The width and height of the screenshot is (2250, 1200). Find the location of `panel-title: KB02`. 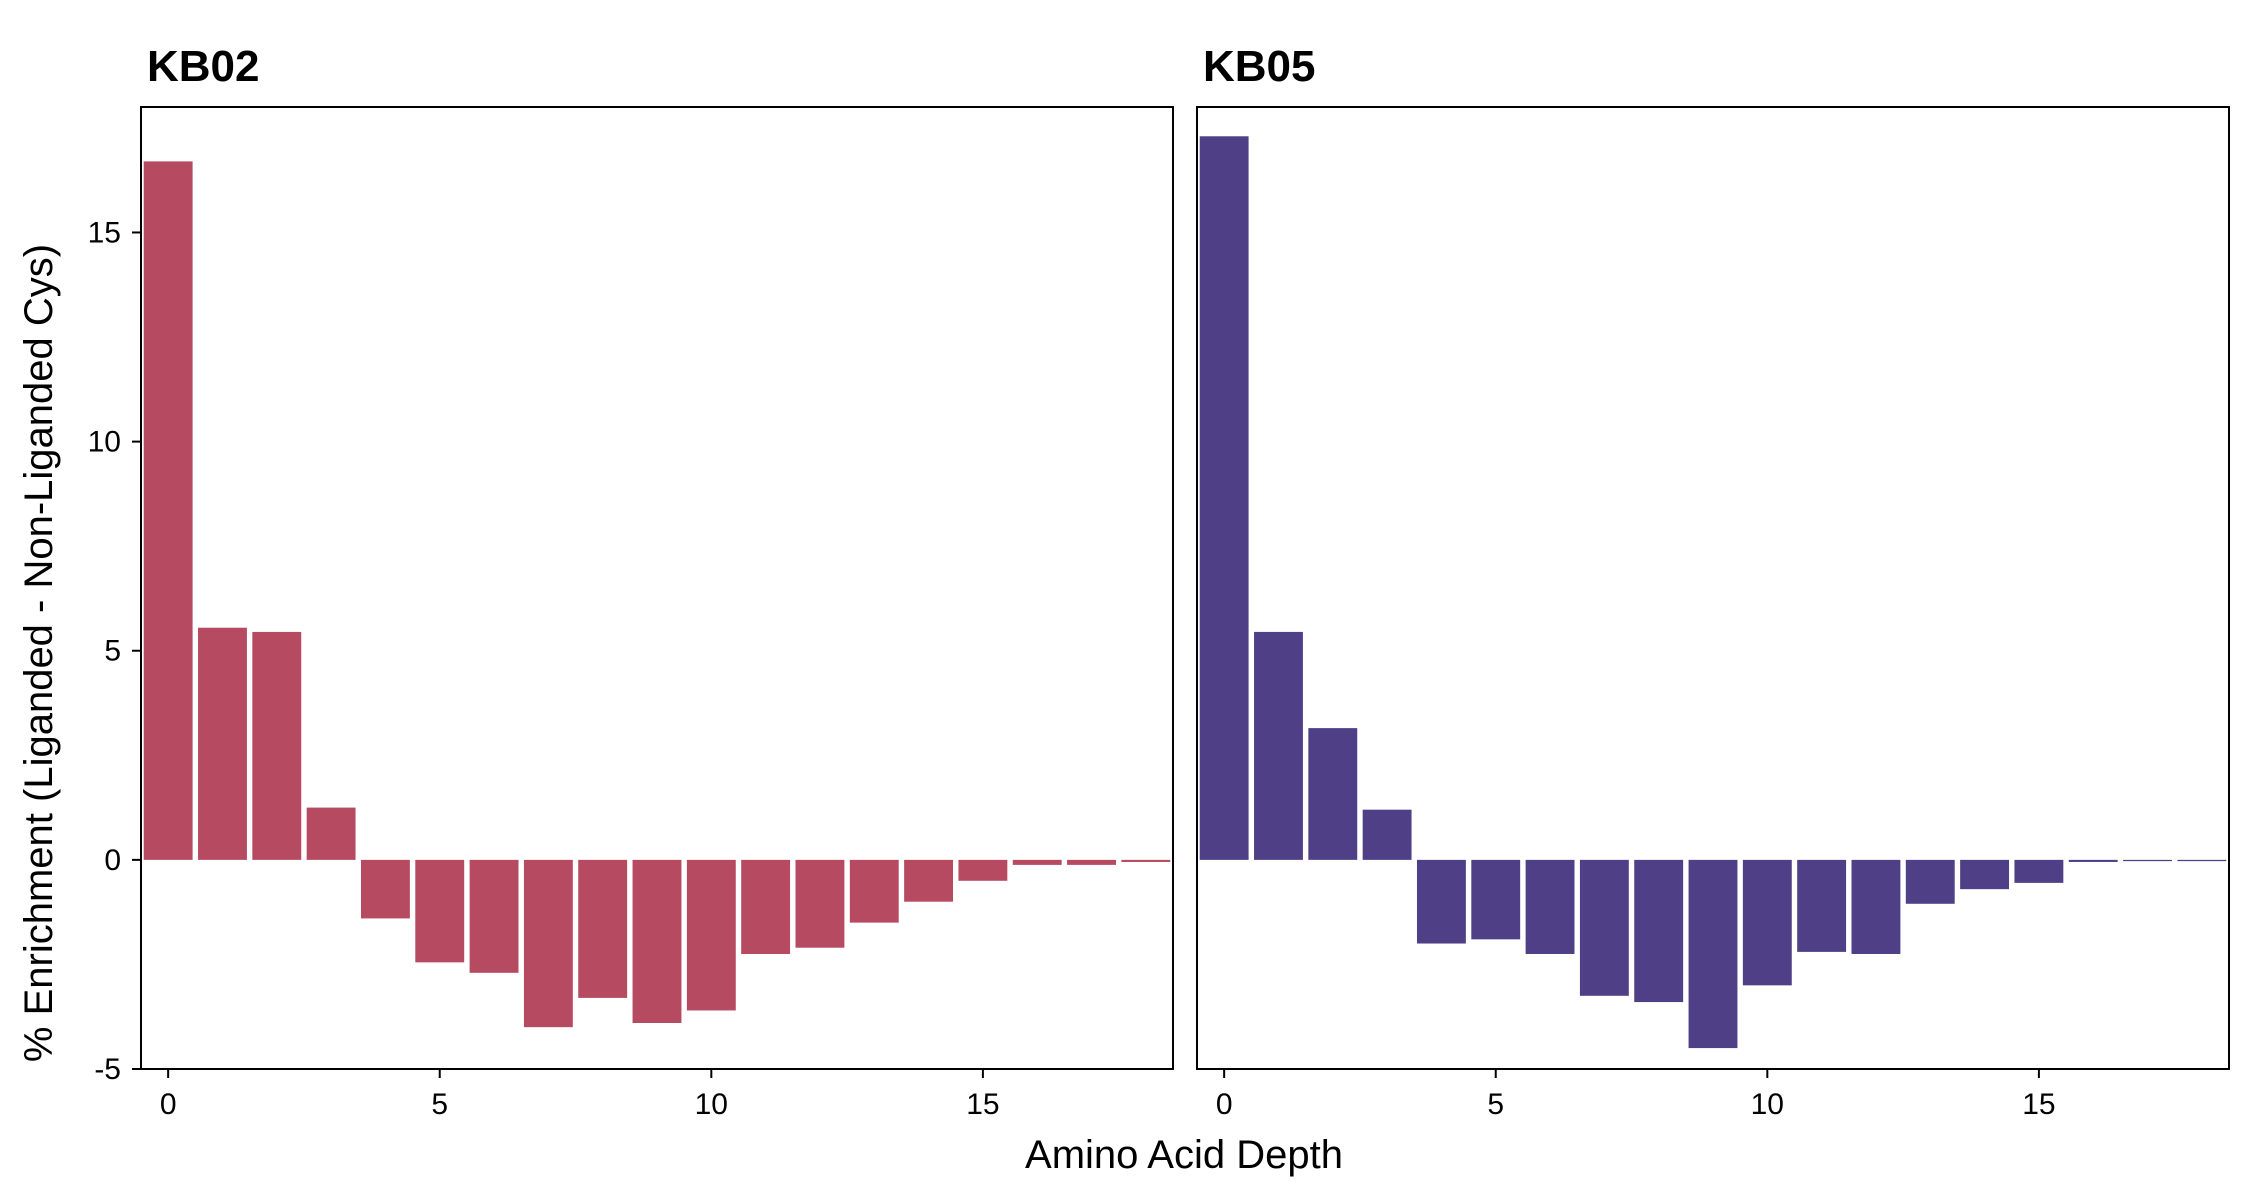

panel-title: KB02 is located at coordinates (203, 66).